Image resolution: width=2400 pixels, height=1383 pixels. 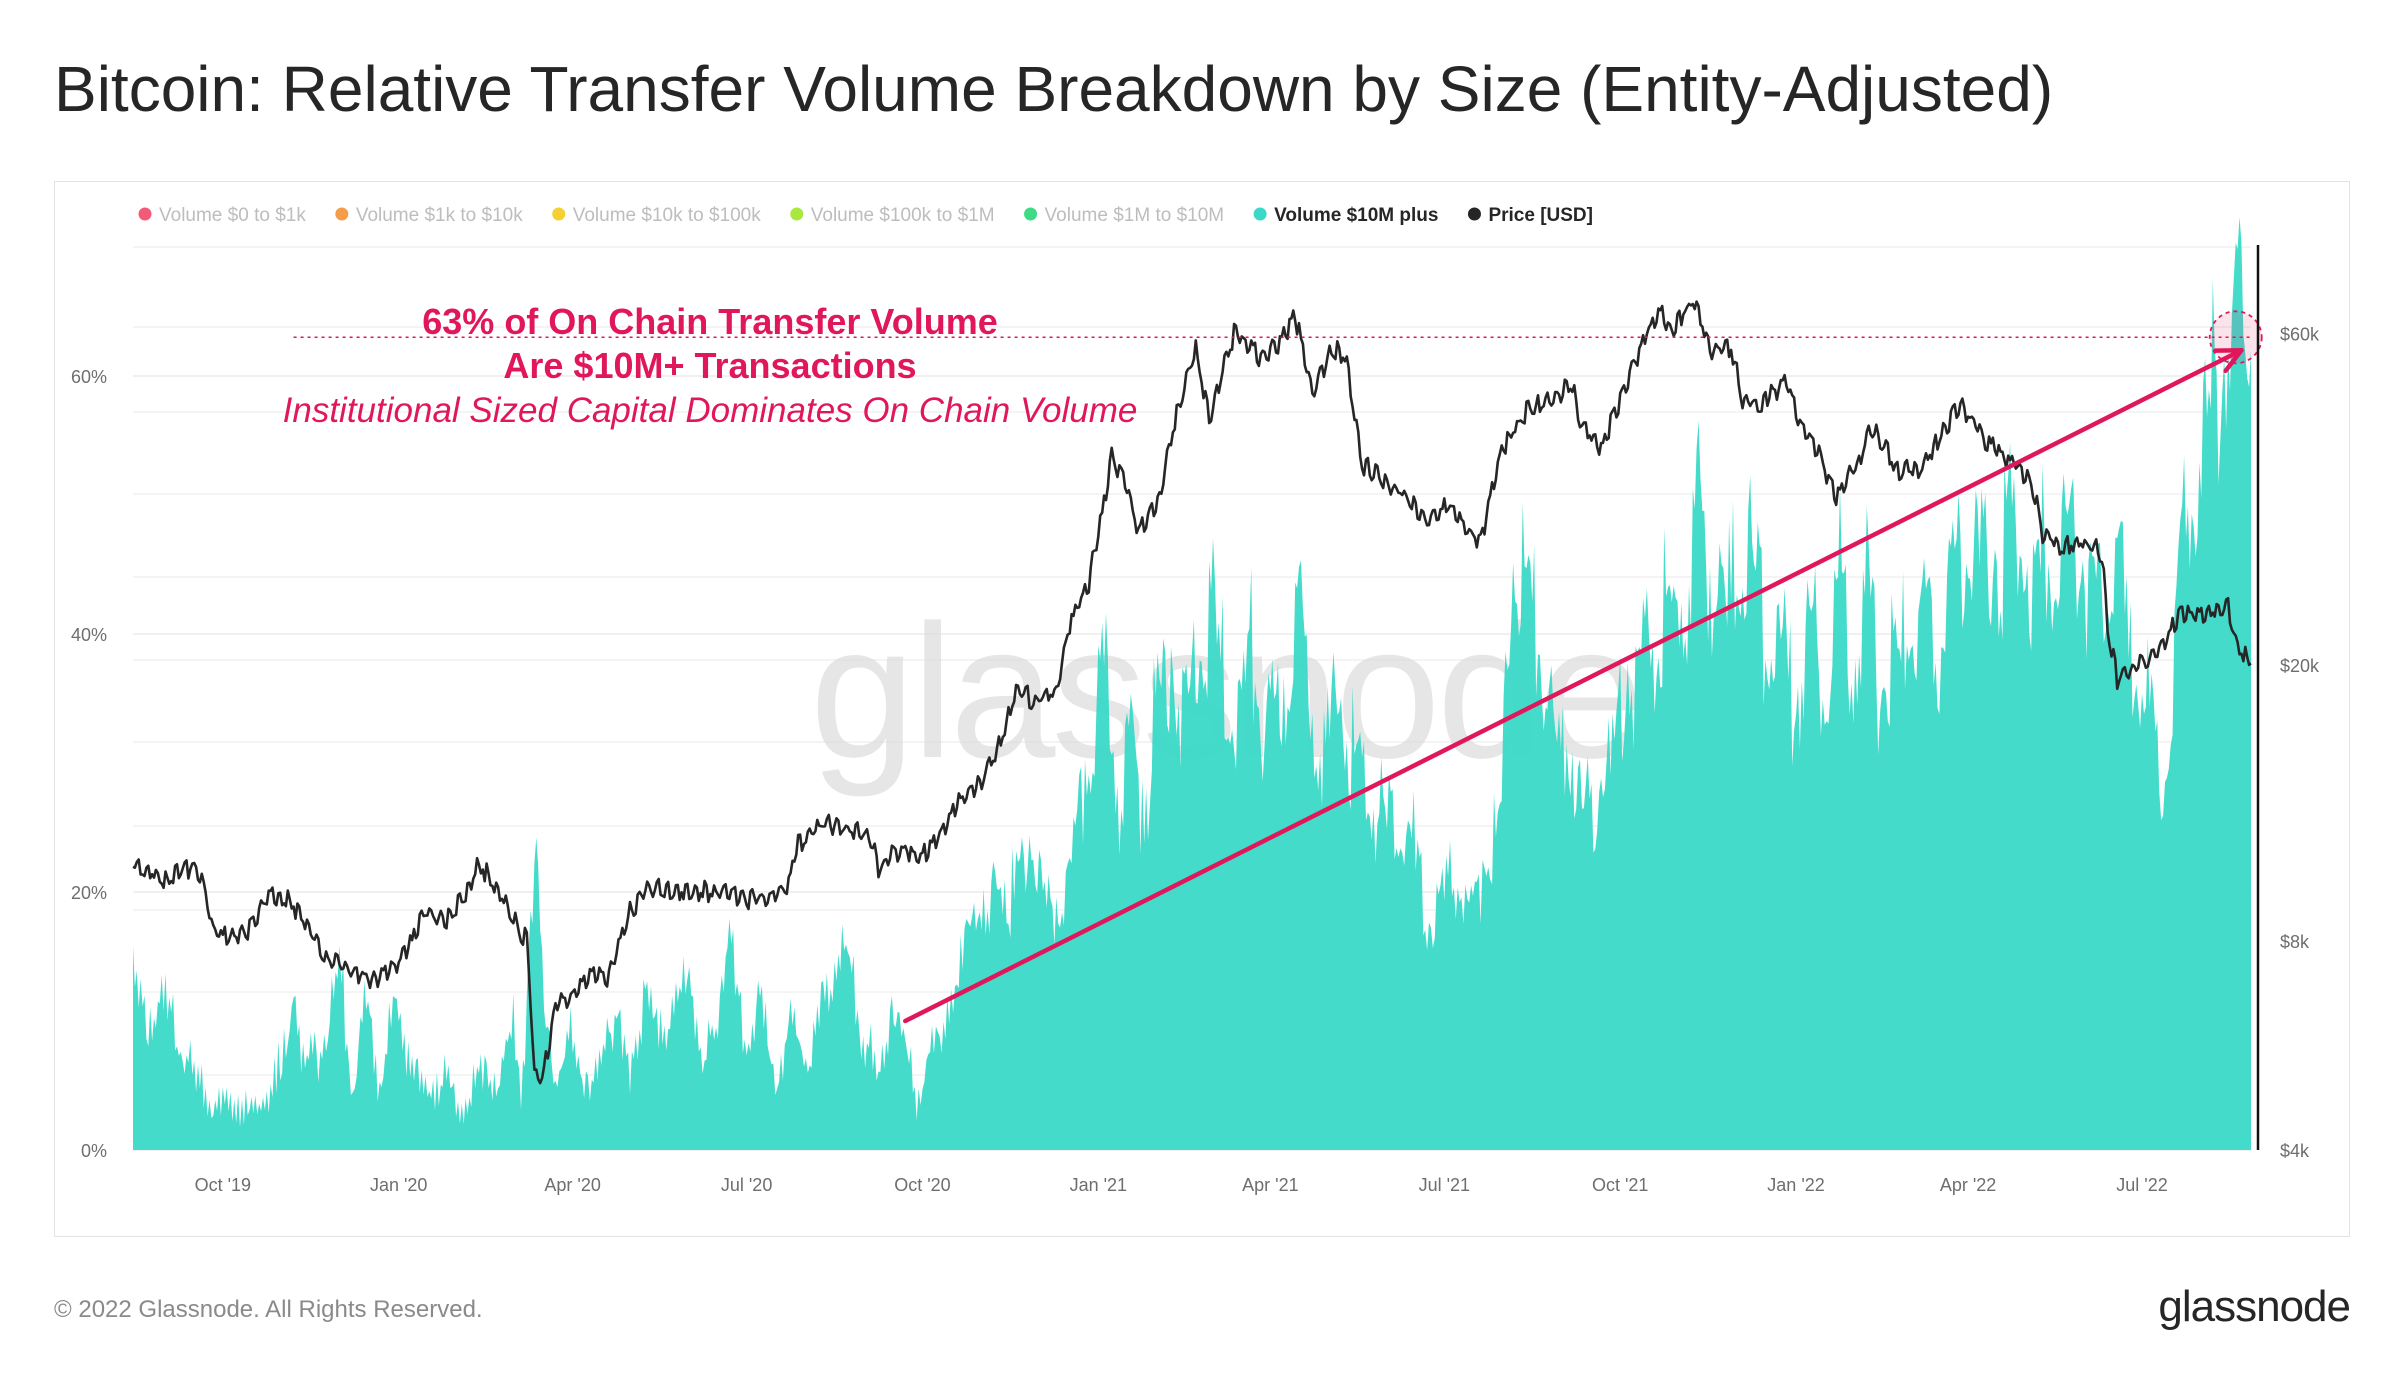 I want to click on annotation-headline-2: Are $10M+ Transactions, so click(x=709, y=365).